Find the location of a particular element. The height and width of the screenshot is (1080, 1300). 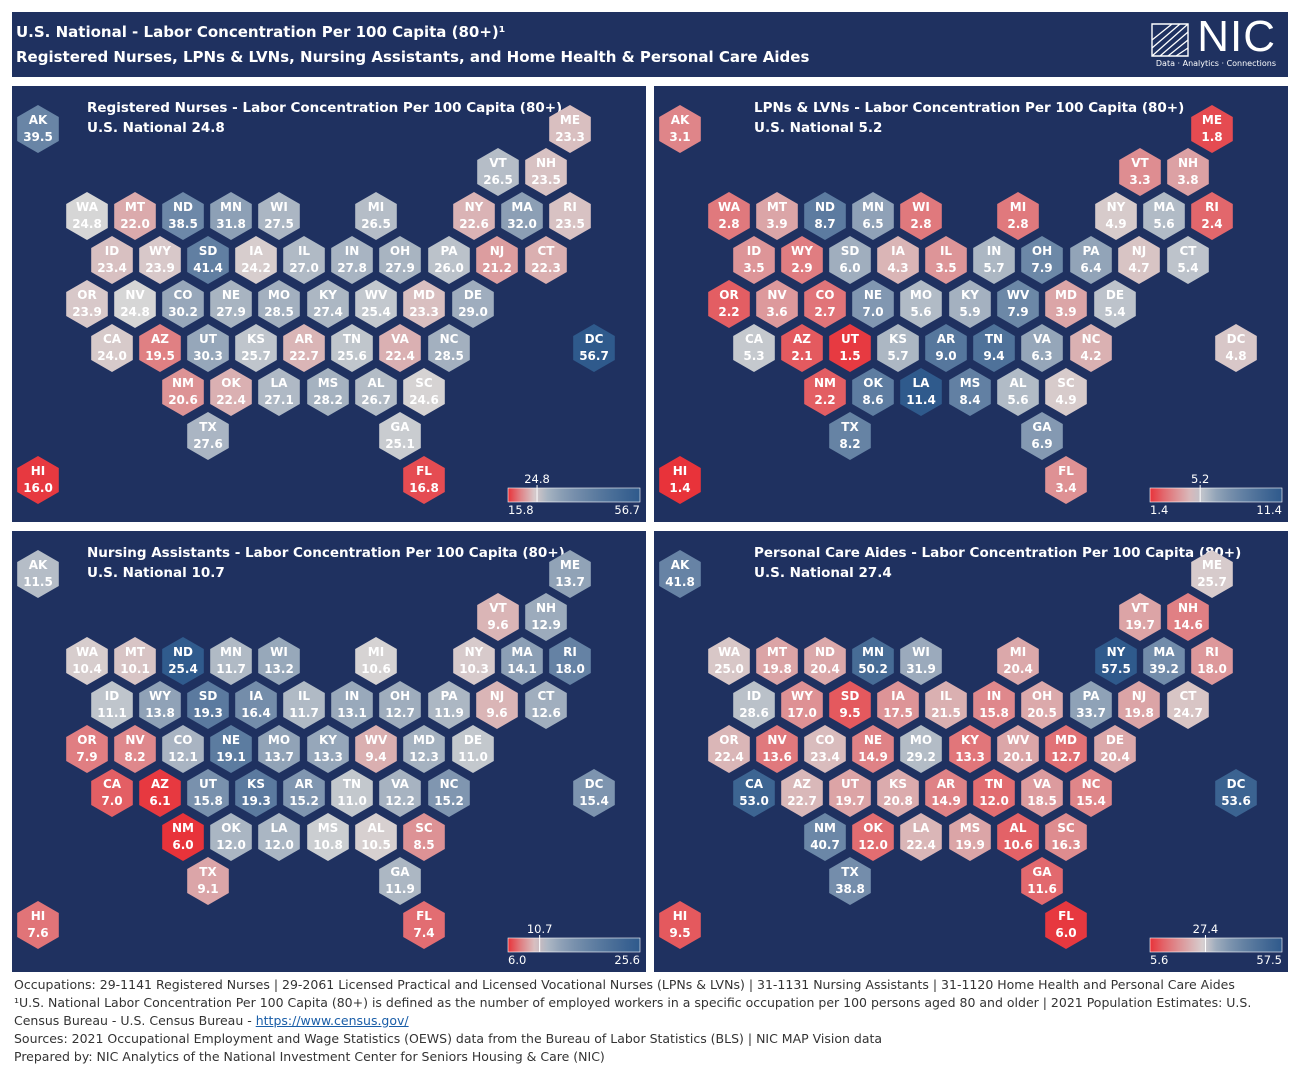

hex-state-label: AZ is located at coordinates (802, 784).